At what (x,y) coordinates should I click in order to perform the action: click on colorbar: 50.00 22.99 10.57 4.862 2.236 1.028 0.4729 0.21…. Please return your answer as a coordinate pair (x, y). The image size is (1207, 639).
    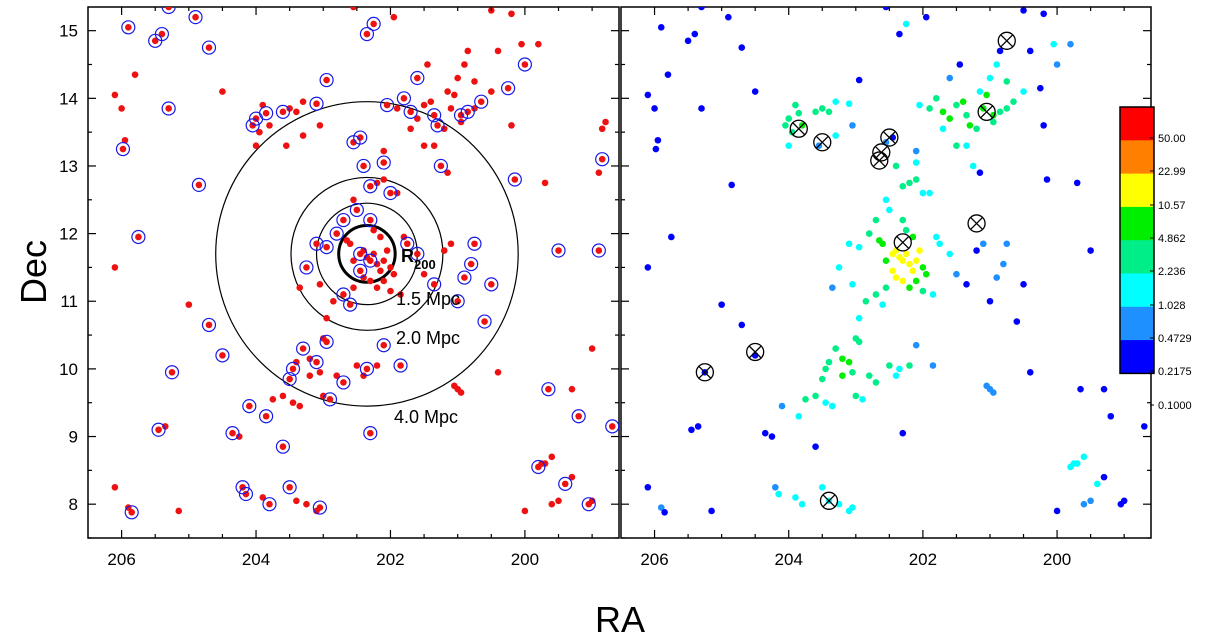
    Looking at the image, I should click on (1155, 259).